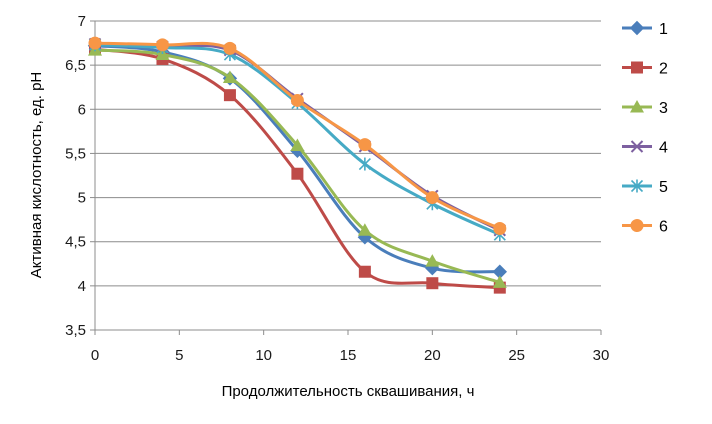 This screenshot has width=712, height=424. Describe the element at coordinates (516, 355) in the screenshot. I see `x-tick-label: 25` at that location.